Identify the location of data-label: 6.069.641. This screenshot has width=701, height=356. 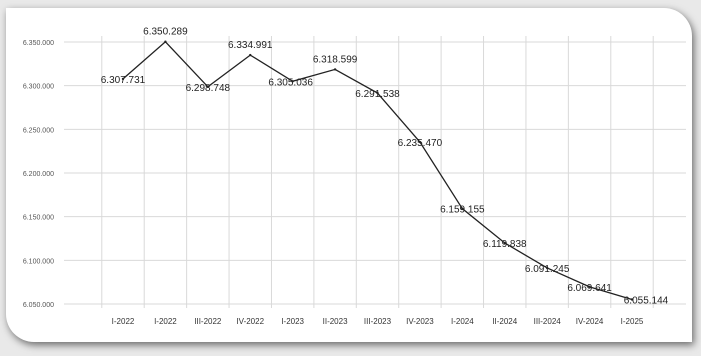
(589, 288).